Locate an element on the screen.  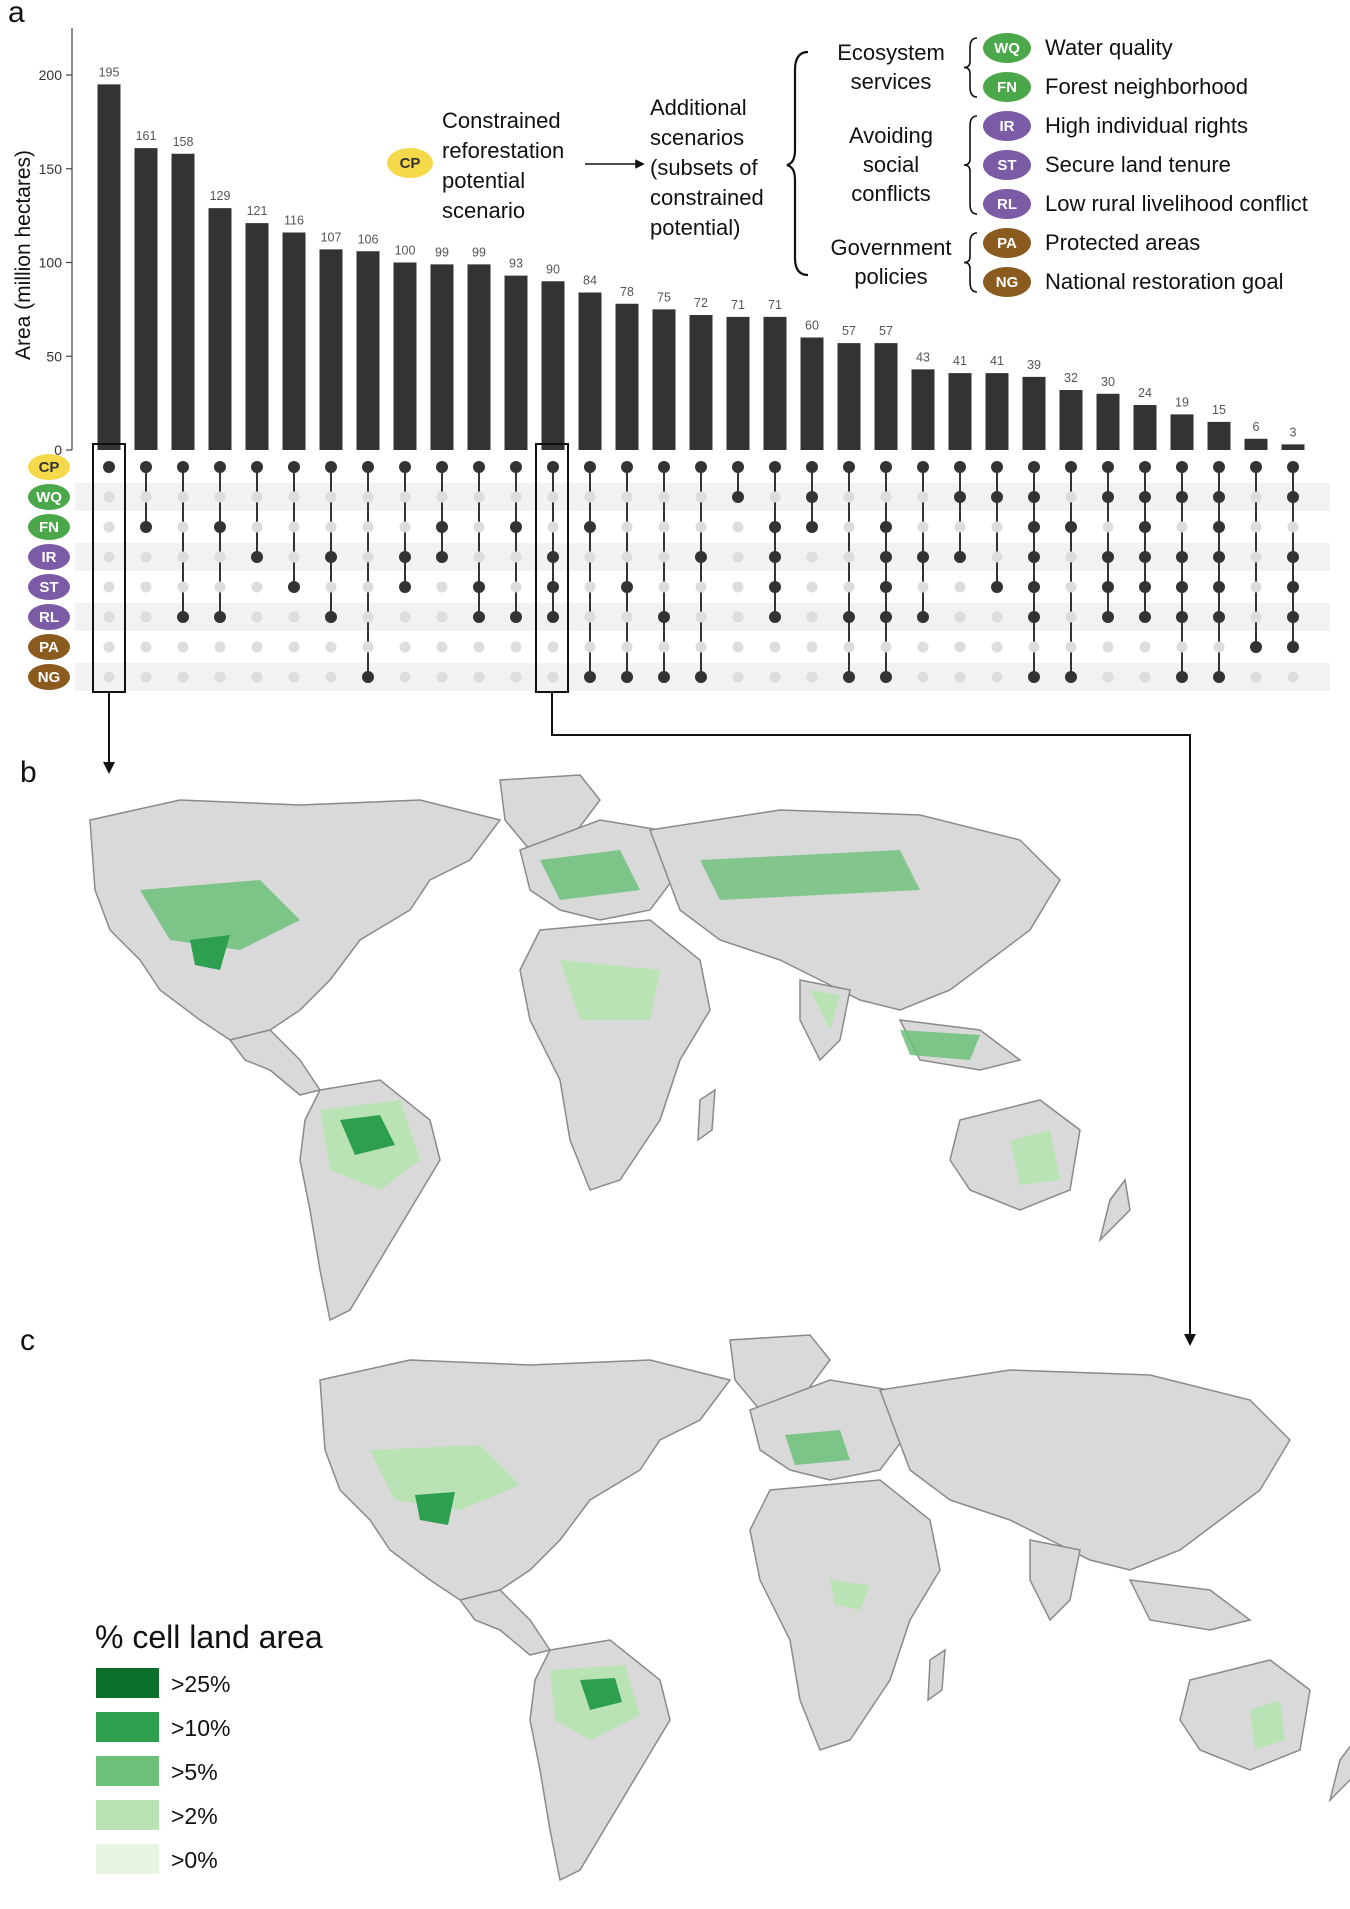
criteria-pill-wq: WQ is located at coordinates (1007, 48).